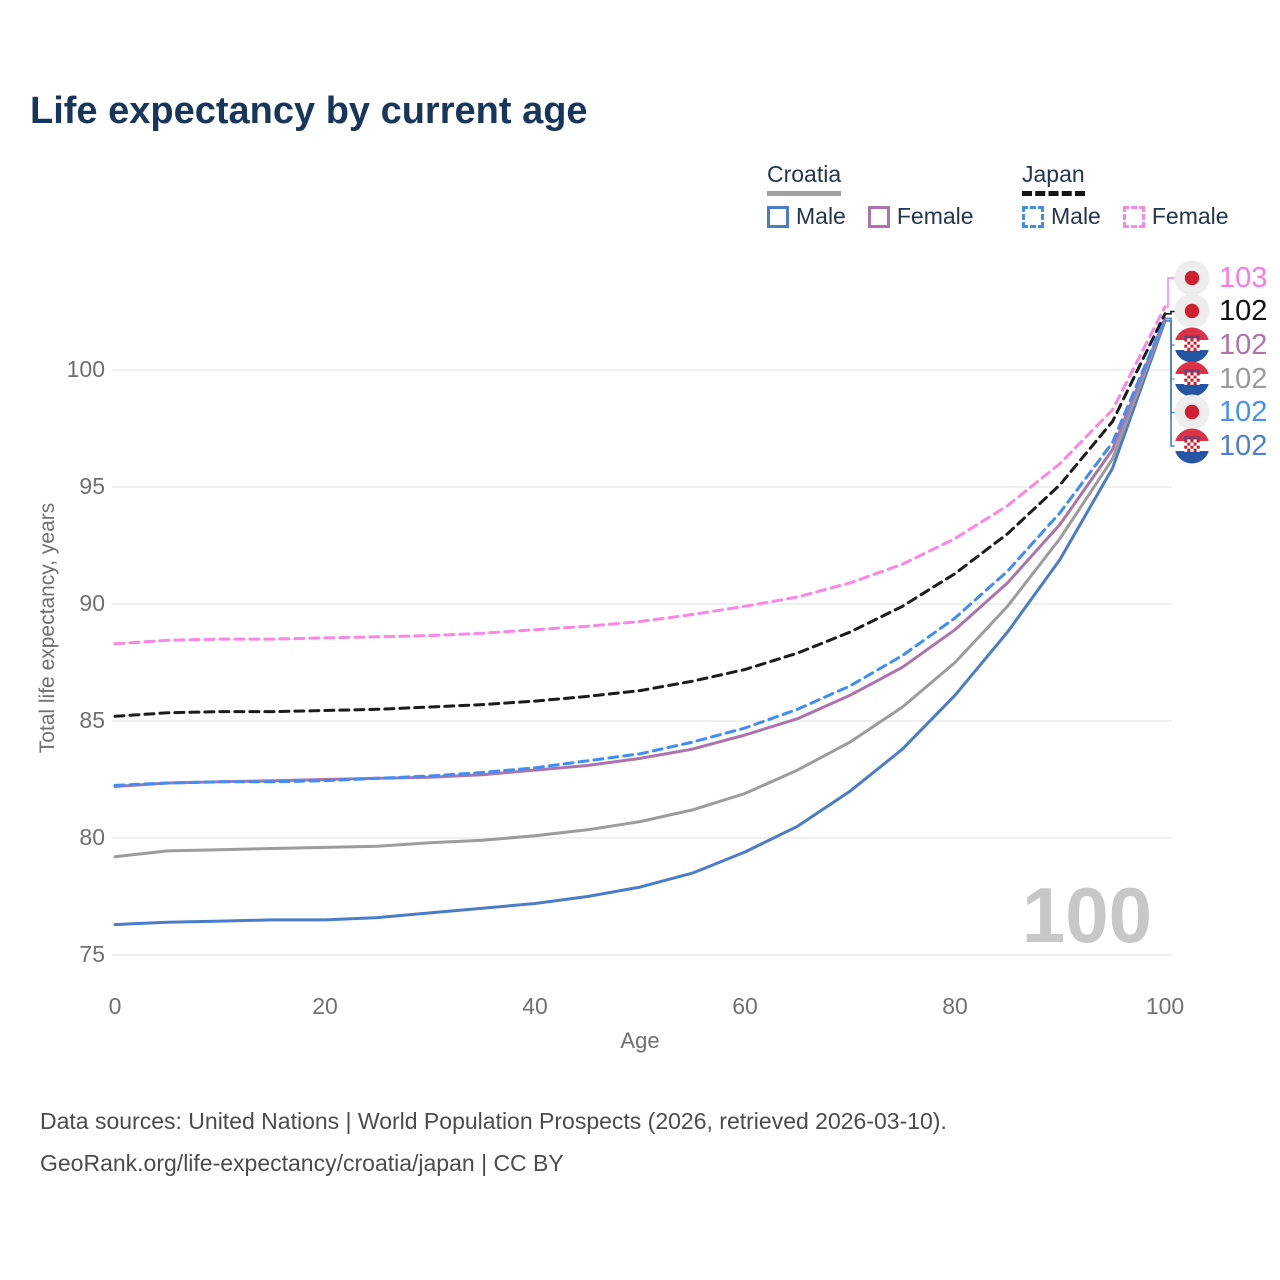 Image resolution: width=1280 pixels, height=1280 pixels. I want to click on croatia-male-swatch-icon, so click(778, 216).